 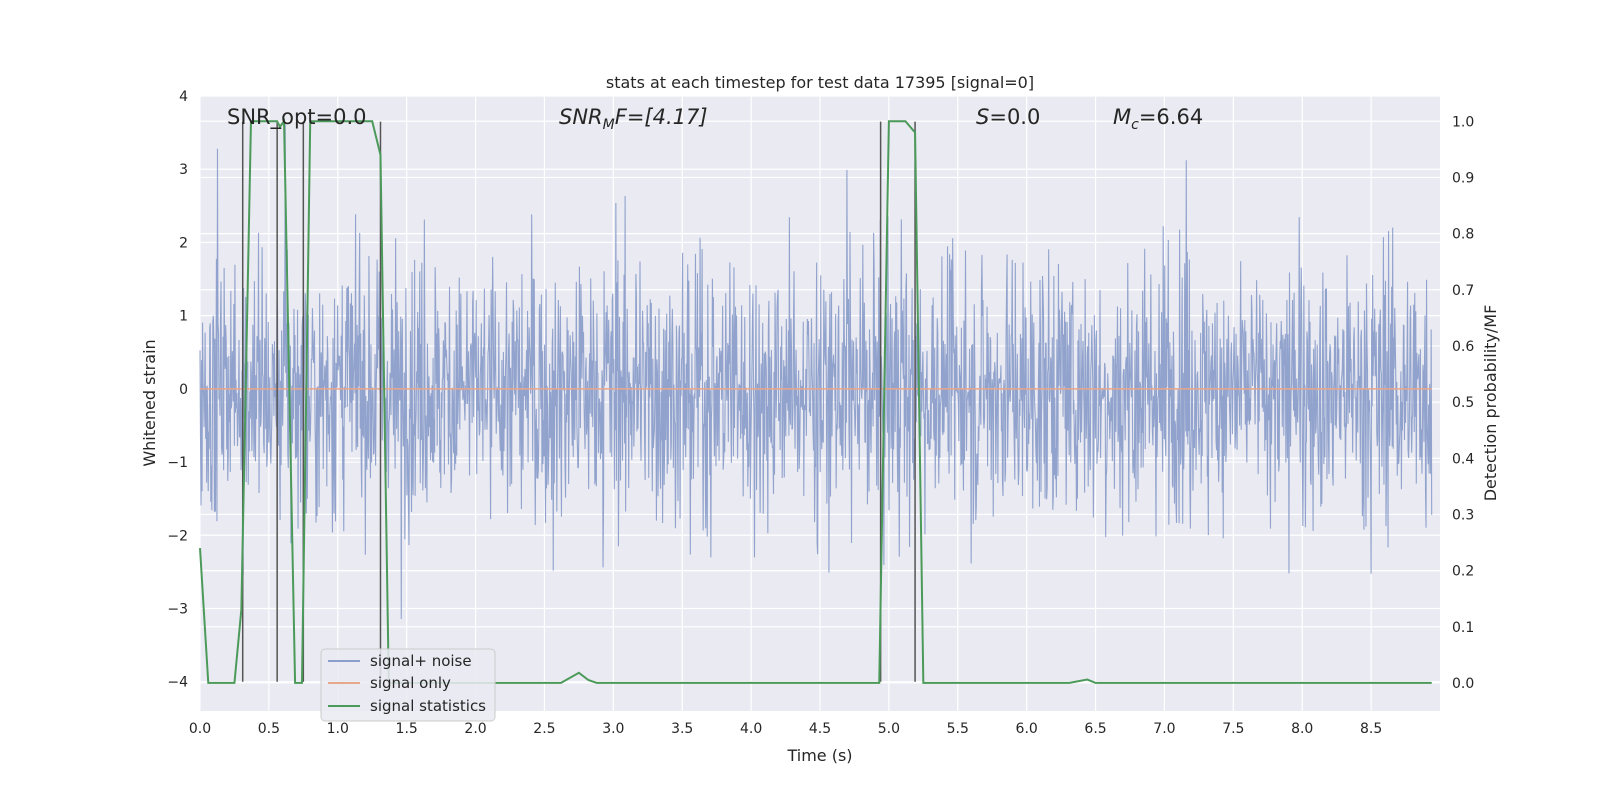 What do you see at coordinates (421, 661) in the screenshot?
I see `legend-label-signal-noise: signal+ noise` at bounding box center [421, 661].